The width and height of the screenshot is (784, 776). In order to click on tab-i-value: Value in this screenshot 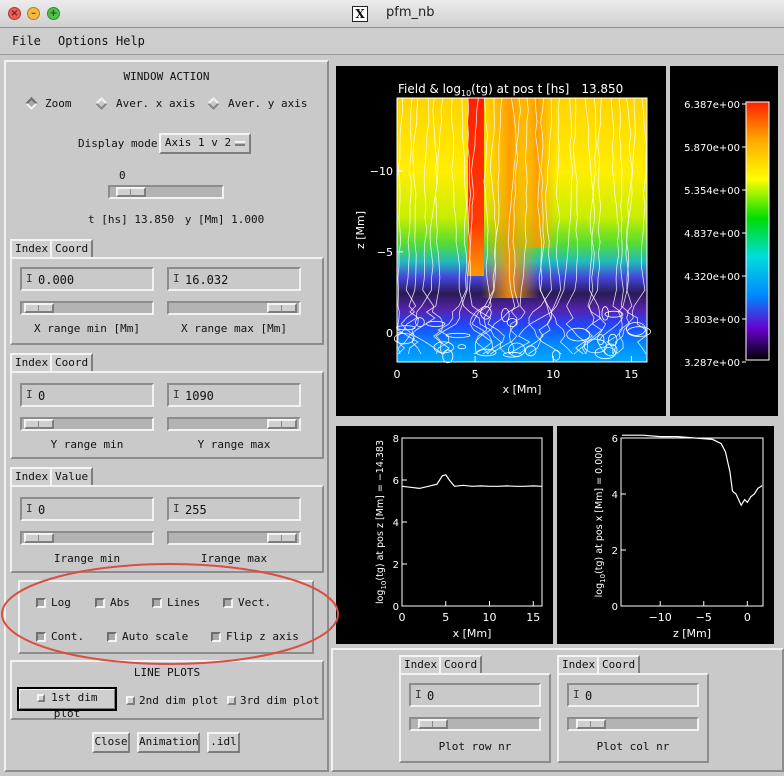, I will do `click(72, 476)`.